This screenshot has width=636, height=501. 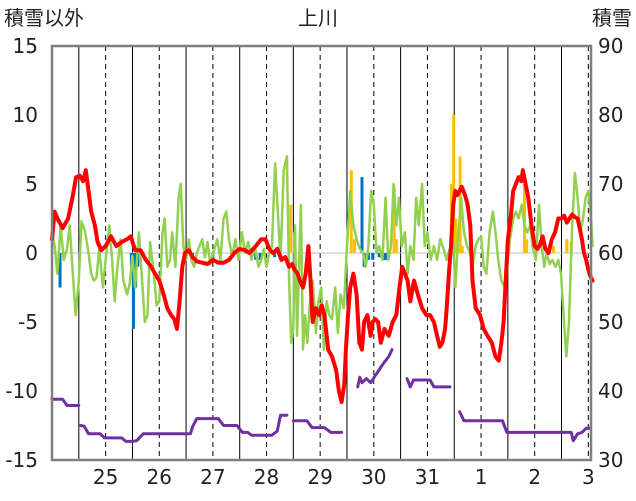 What do you see at coordinates (266, 477) in the screenshot?
I see `x-tick-label: 28` at bounding box center [266, 477].